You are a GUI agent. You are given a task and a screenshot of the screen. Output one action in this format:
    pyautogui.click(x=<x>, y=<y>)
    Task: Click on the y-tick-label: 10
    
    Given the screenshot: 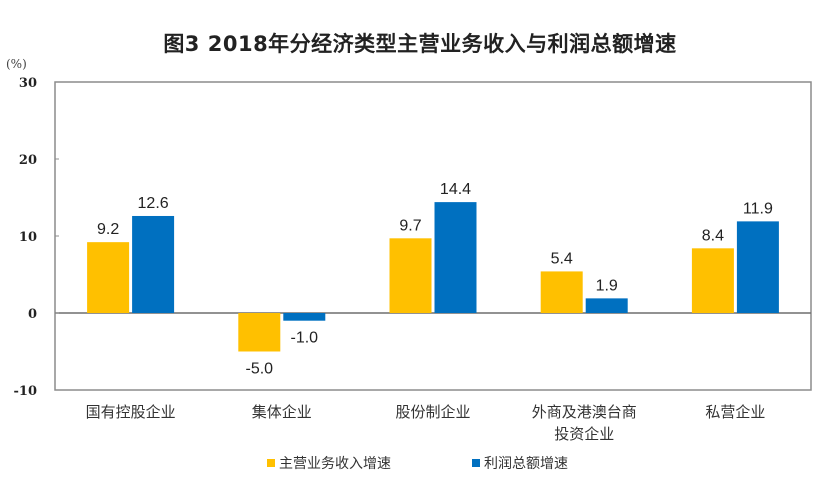 What is the action you would take?
    pyautogui.click(x=28, y=237)
    